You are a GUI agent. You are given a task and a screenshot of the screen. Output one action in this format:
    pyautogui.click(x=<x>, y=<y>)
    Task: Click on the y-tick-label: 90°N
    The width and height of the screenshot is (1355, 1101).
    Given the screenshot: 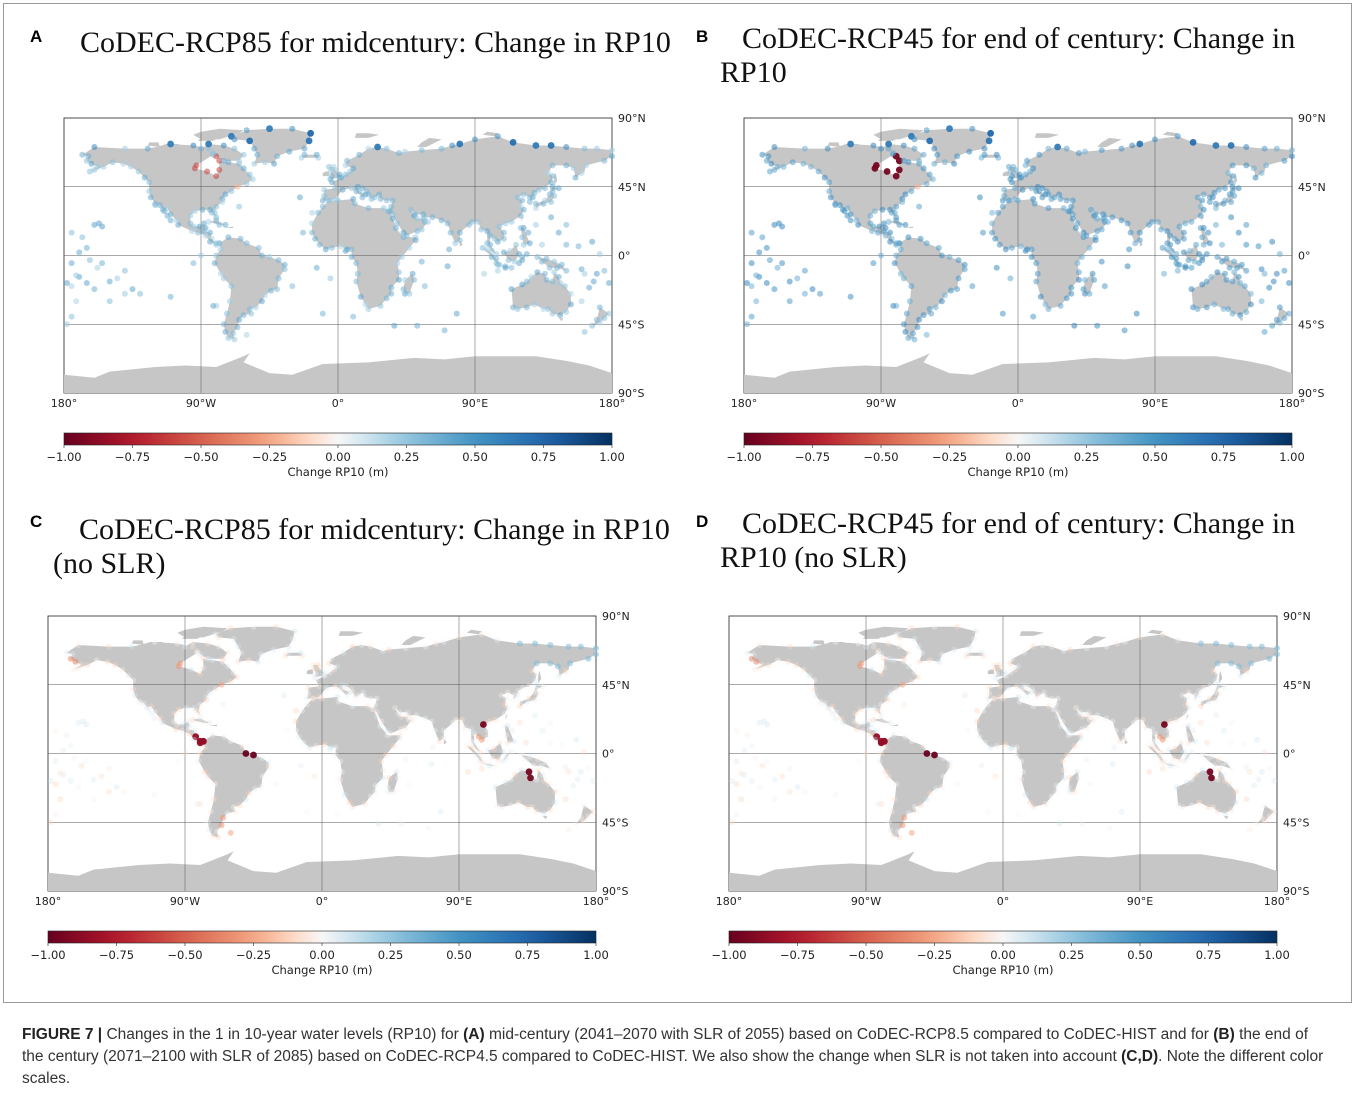 What is the action you would take?
    pyautogui.click(x=632, y=118)
    